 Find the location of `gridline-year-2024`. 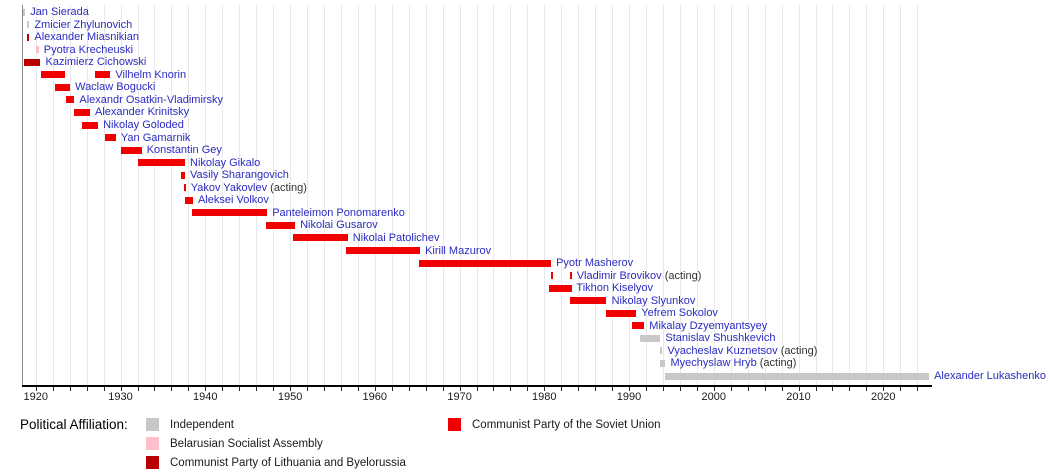

gridline-year-2024 is located at coordinates (918, 195).